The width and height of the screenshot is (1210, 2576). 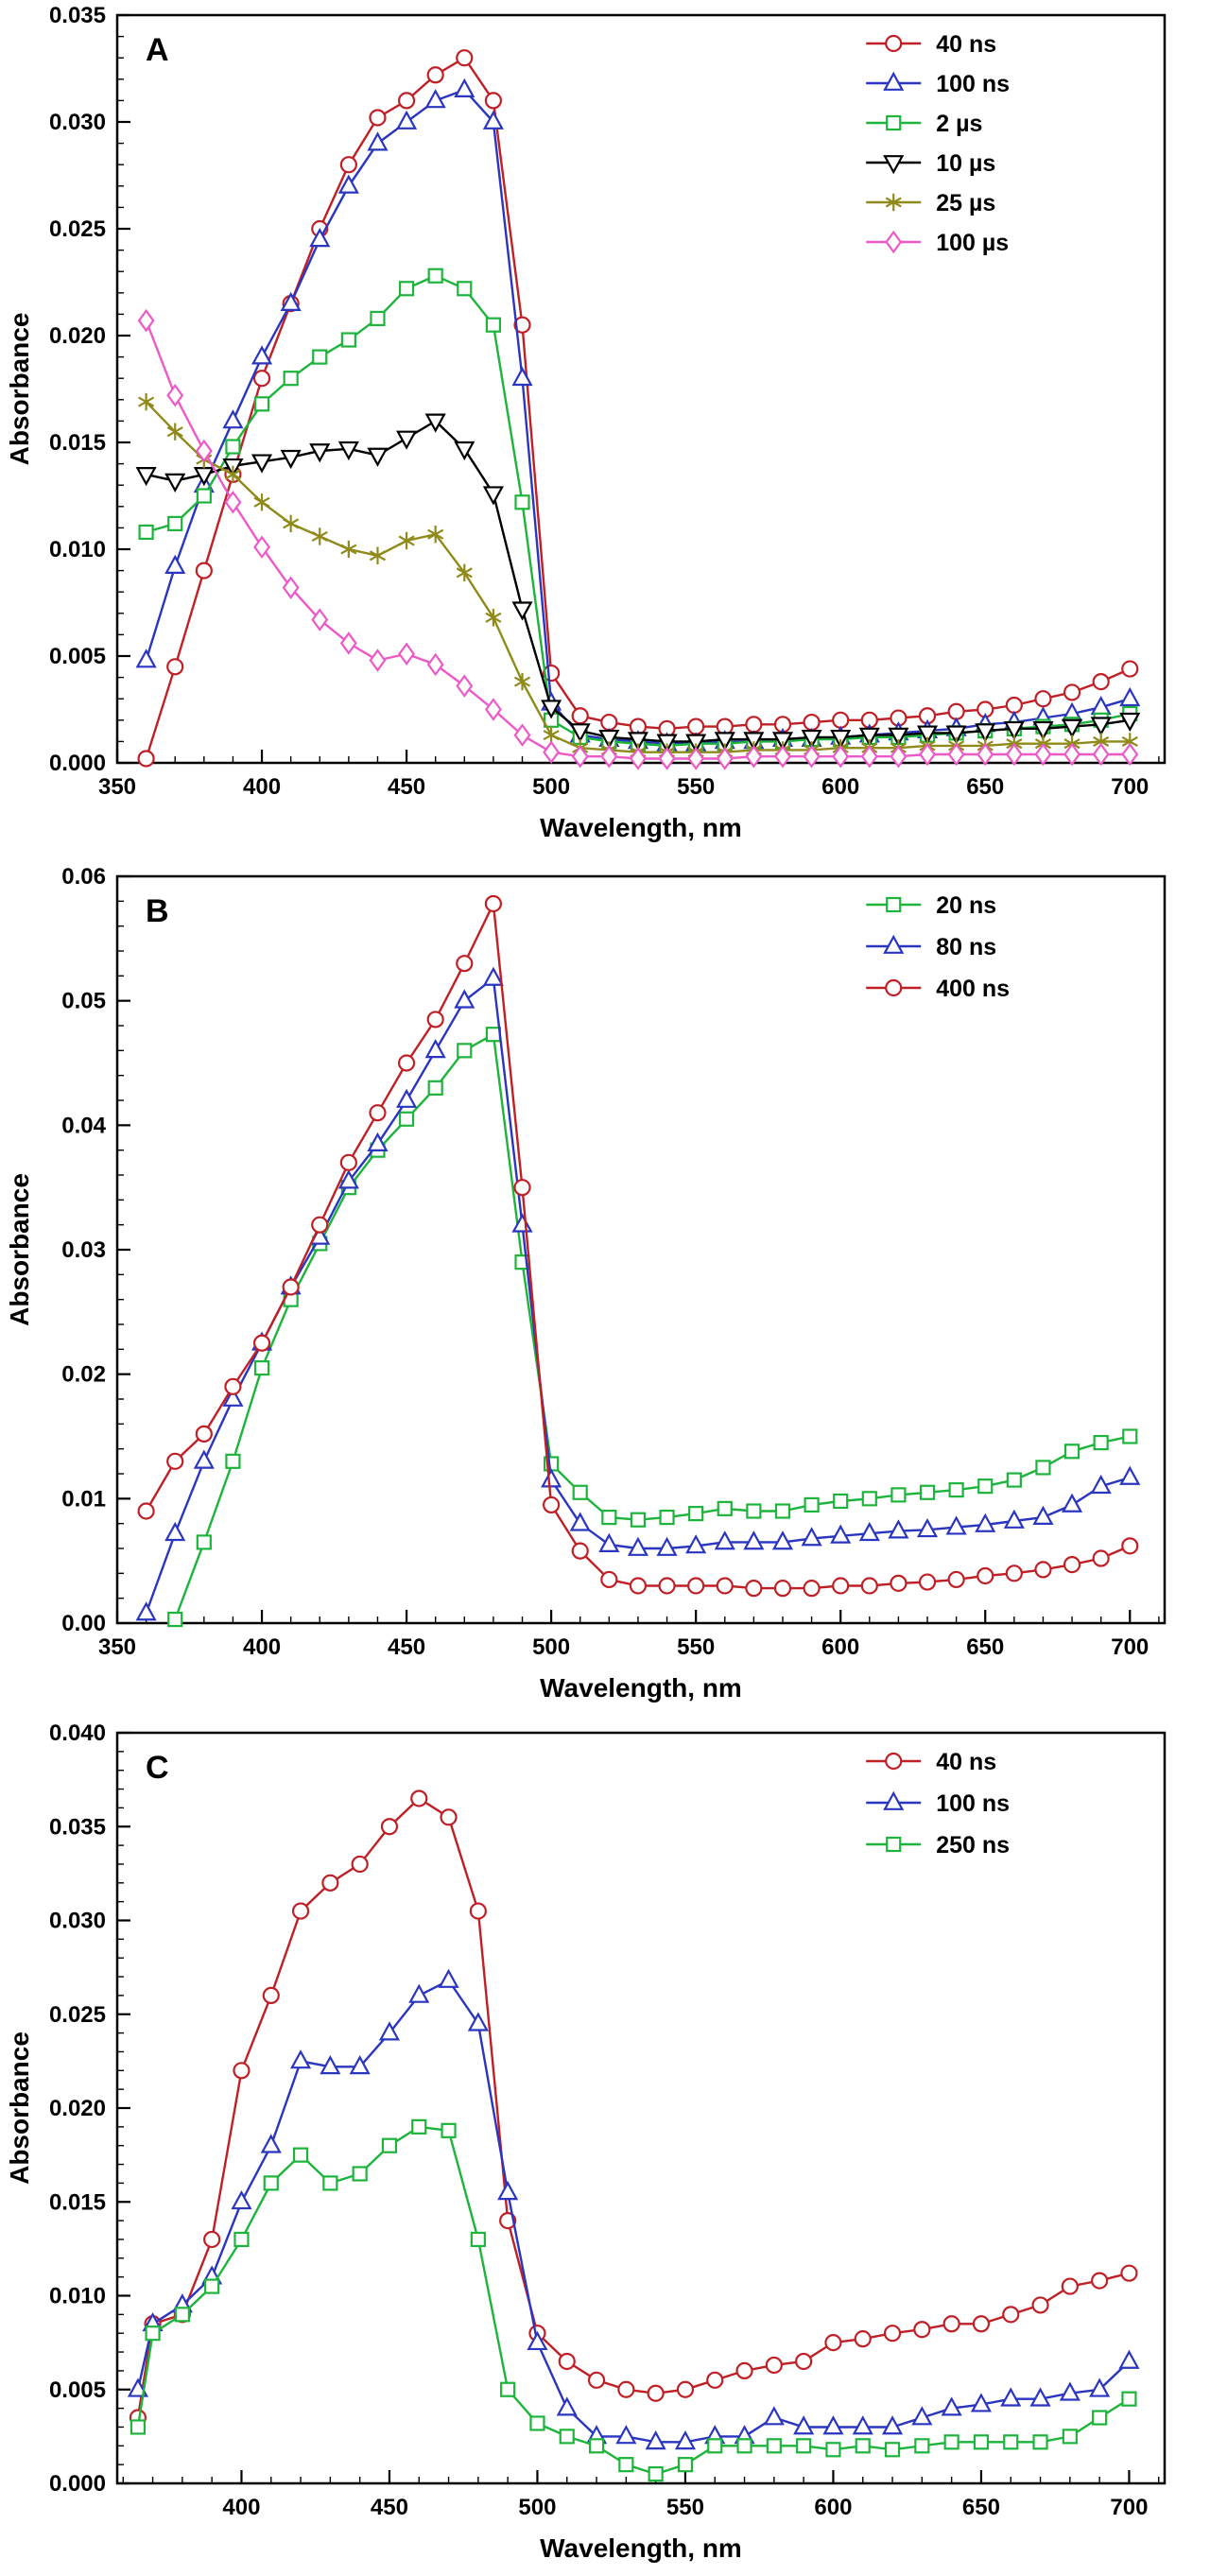 I want to click on x-axis: 350 400 450 500 550 600 650 700, so click(x=623, y=775).